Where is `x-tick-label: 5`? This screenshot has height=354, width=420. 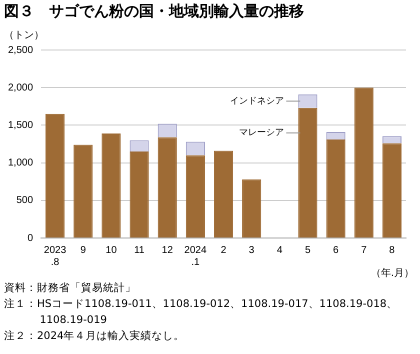
x-tick-label: 5 is located at coordinates (307, 250).